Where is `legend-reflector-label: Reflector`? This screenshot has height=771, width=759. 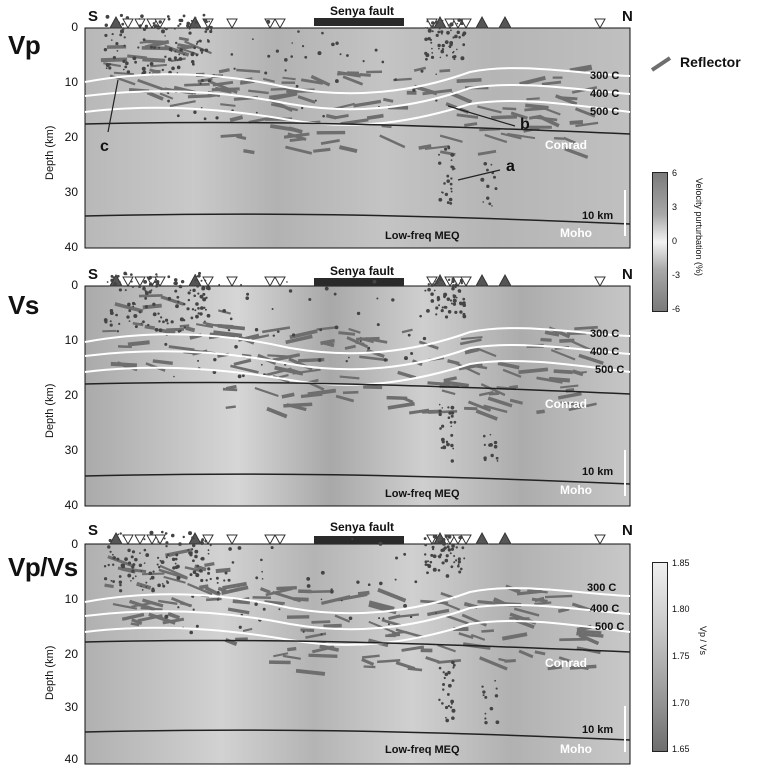
legend-reflector-label: Reflector is located at coordinates (710, 62).